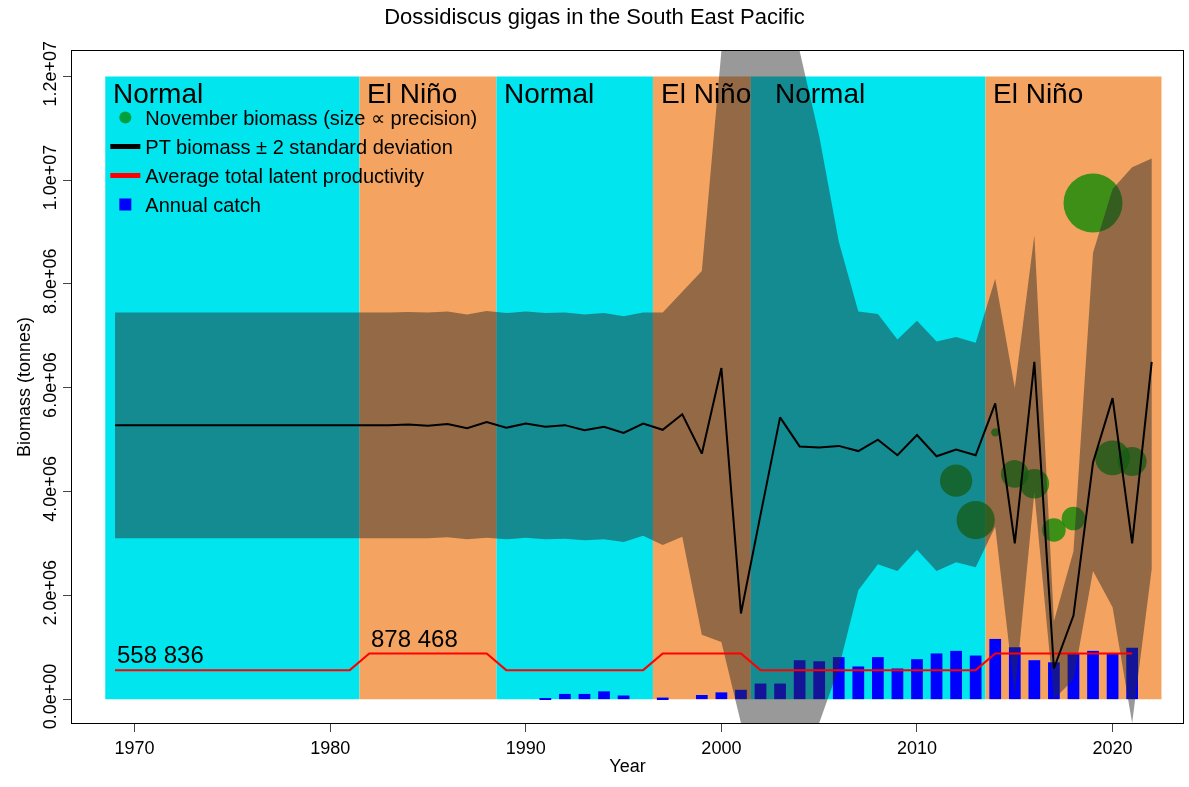 The image size is (1189, 787). What do you see at coordinates (627, 765) in the screenshot?
I see `x-axis-title: Year` at bounding box center [627, 765].